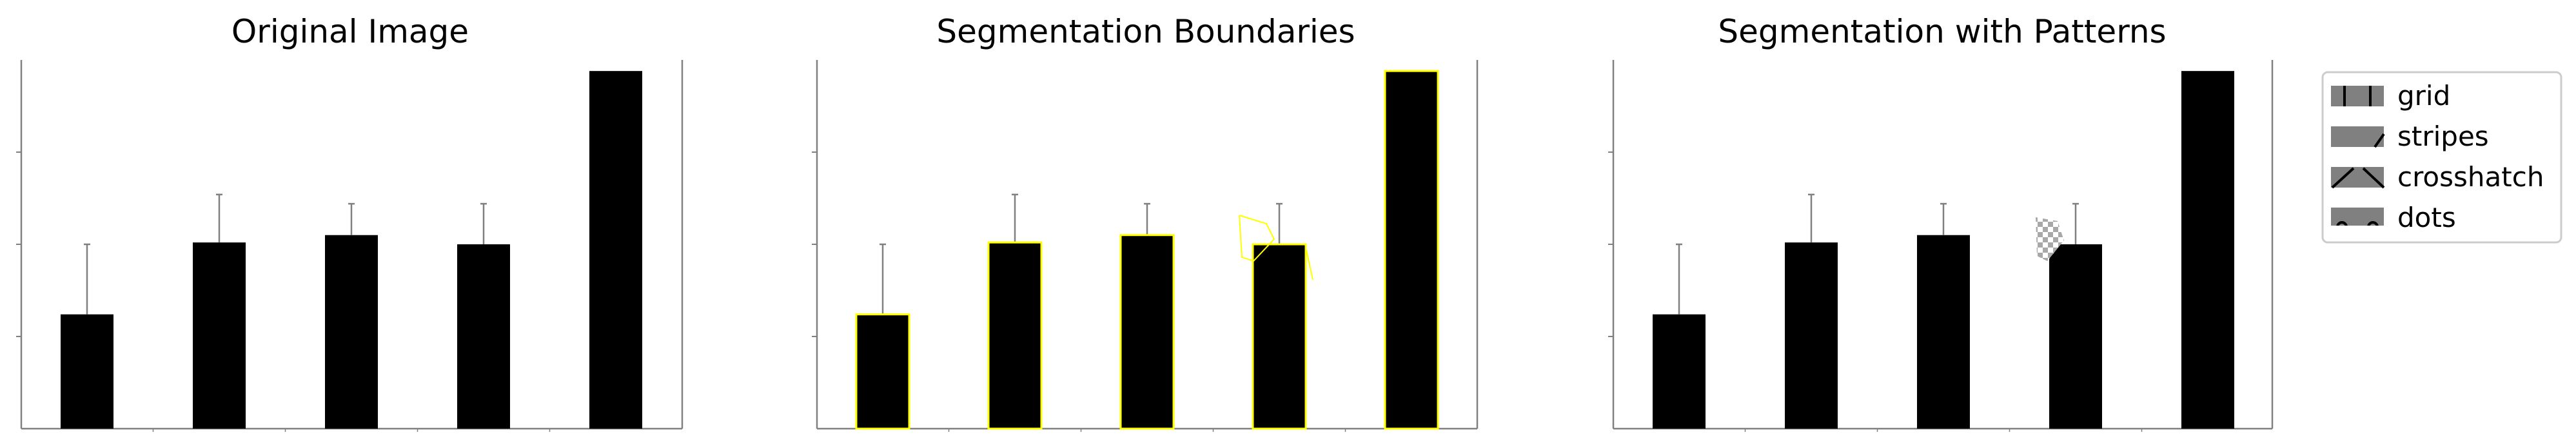 The image size is (2576, 448). What do you see at coordinates (2392, 217) in the screenshot?
I see `legend-item-dots: dots` at bounding box center [2392, 217].